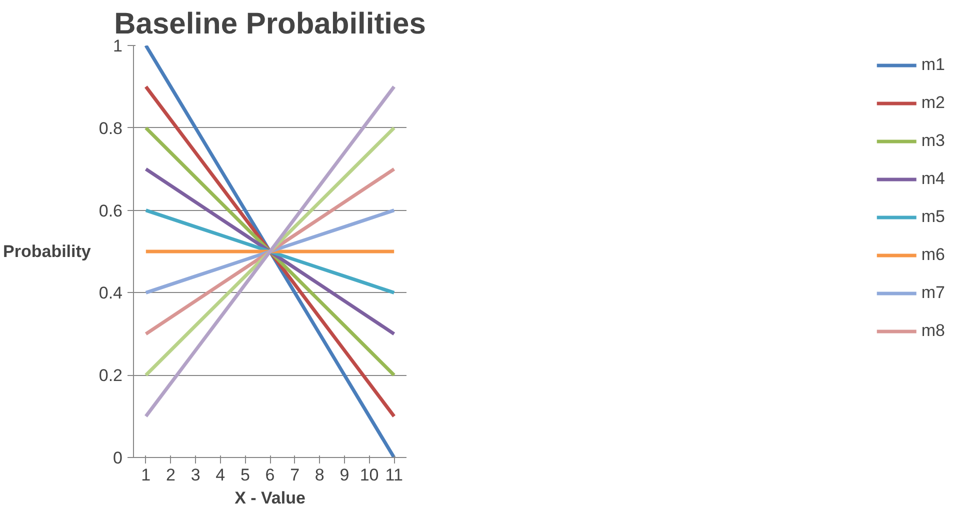 This screenshot has height=520, width=965. I want to click on y-tick-label: 0.4, so click(110, 293).